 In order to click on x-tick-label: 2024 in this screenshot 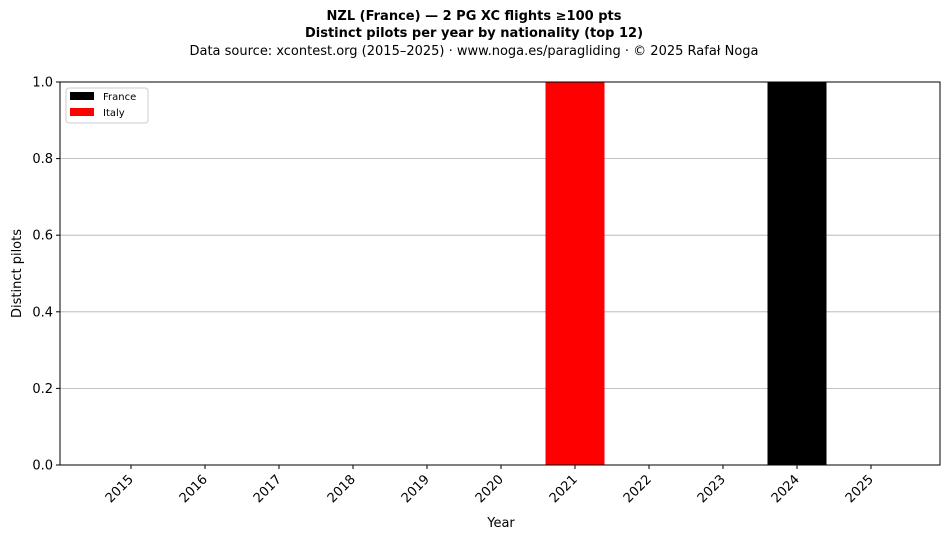, I will do `click(786, 489)`.